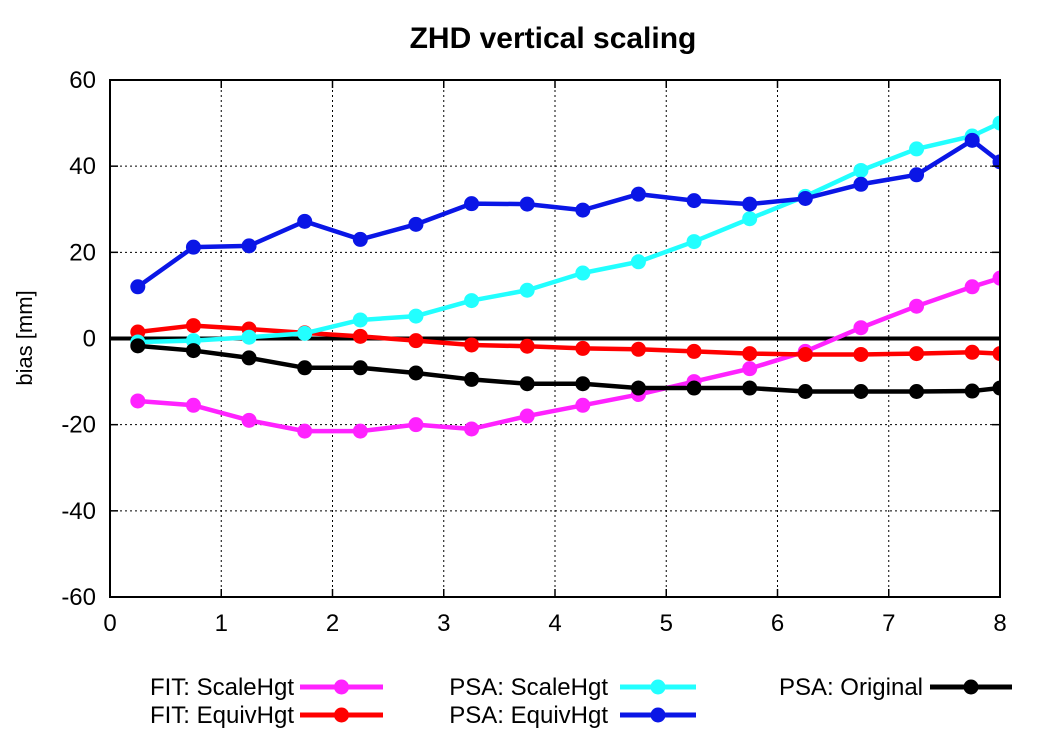 This screenshot has width=1050, height=733. Describe the element at coordinates (78, 511) in the screenshot. I see `y-tick-label: -40` at that location.